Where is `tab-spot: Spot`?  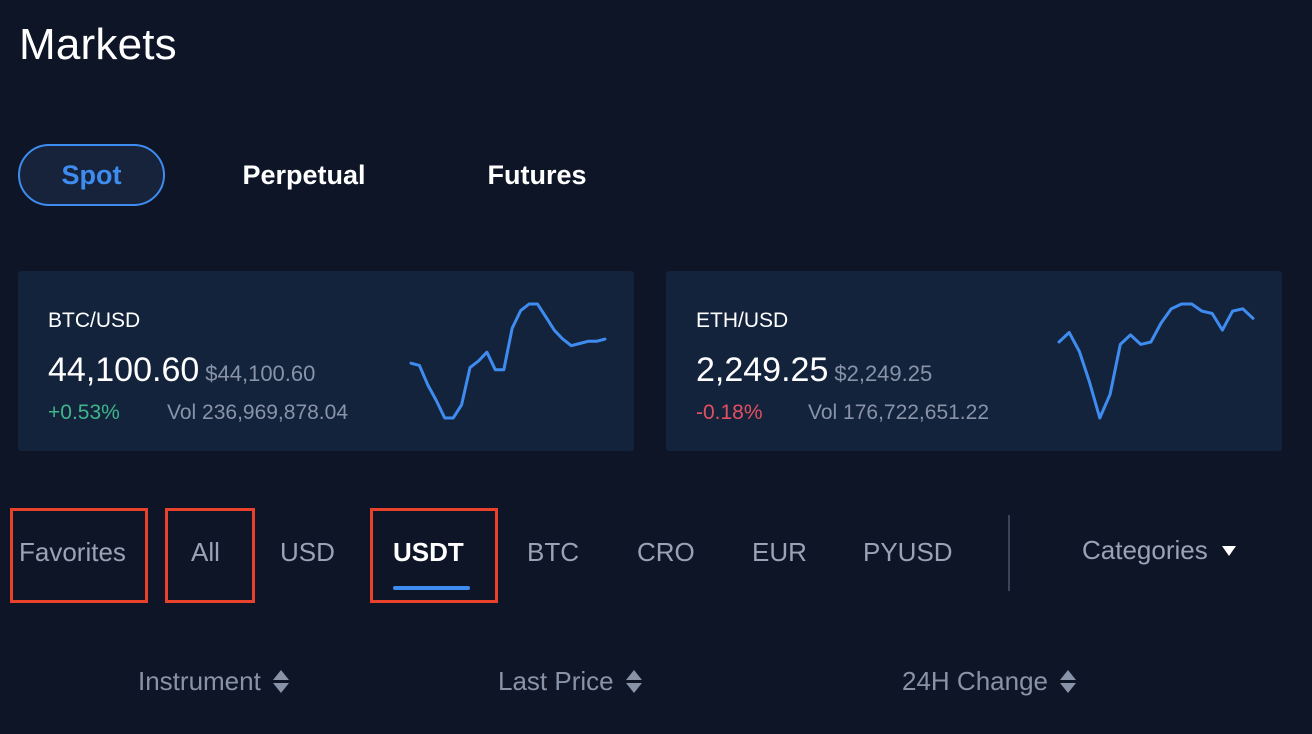
tab-spot: Spot is located at coordinates (91, 175).